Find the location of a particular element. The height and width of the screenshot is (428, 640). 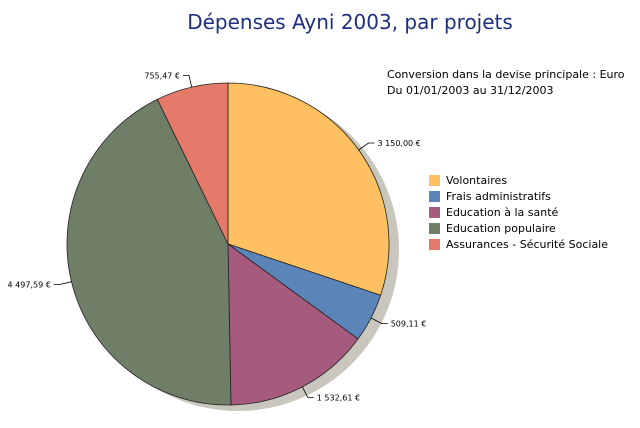

data-label: 509,11 € is located at coordinates (409, 324).